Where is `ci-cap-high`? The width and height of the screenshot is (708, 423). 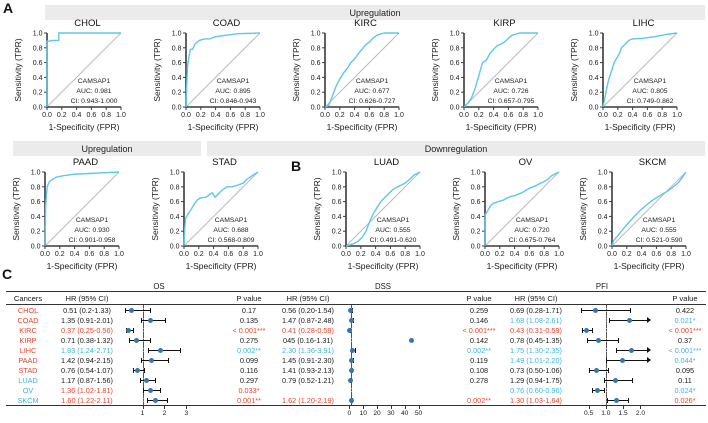 ci-cap-high is located at coordinates (618, 340).